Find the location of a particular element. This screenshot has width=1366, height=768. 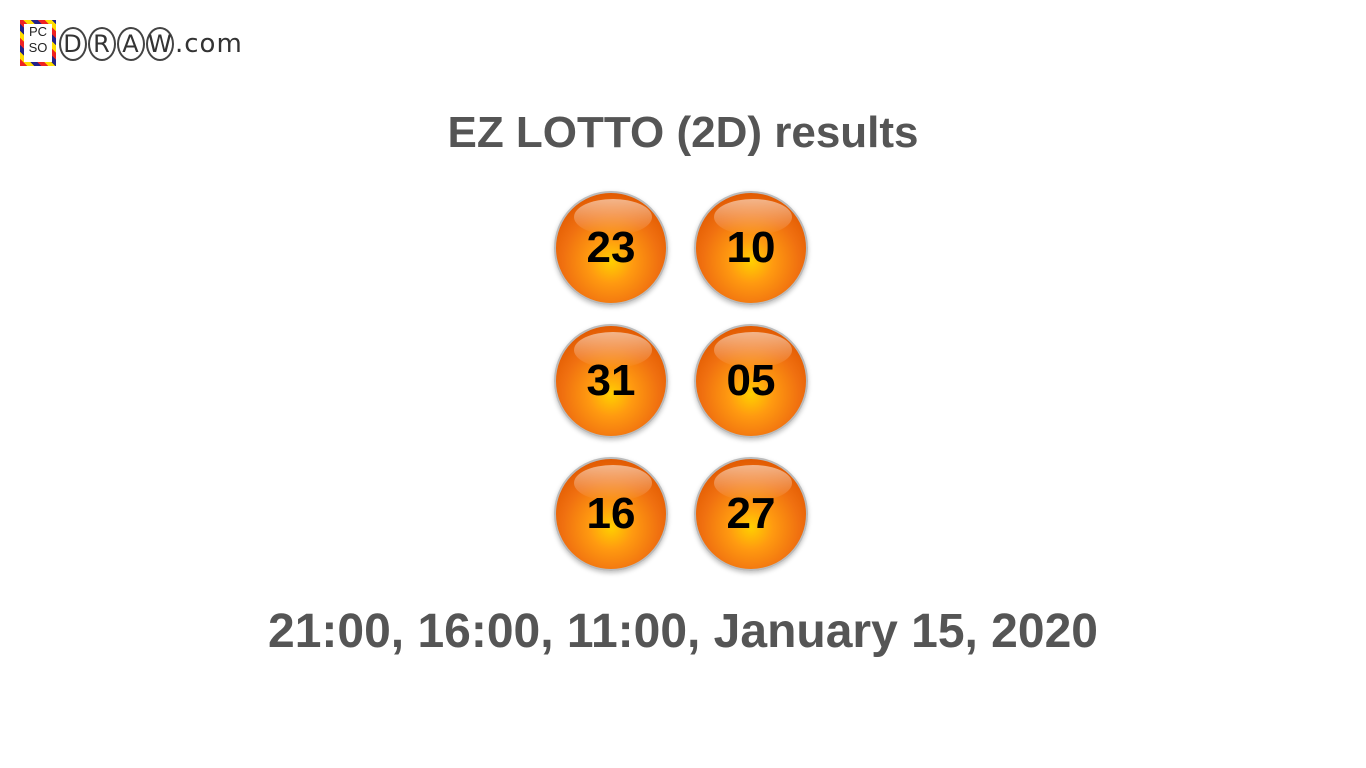

logo-suffix: .com is located at coordinates (209, 44).